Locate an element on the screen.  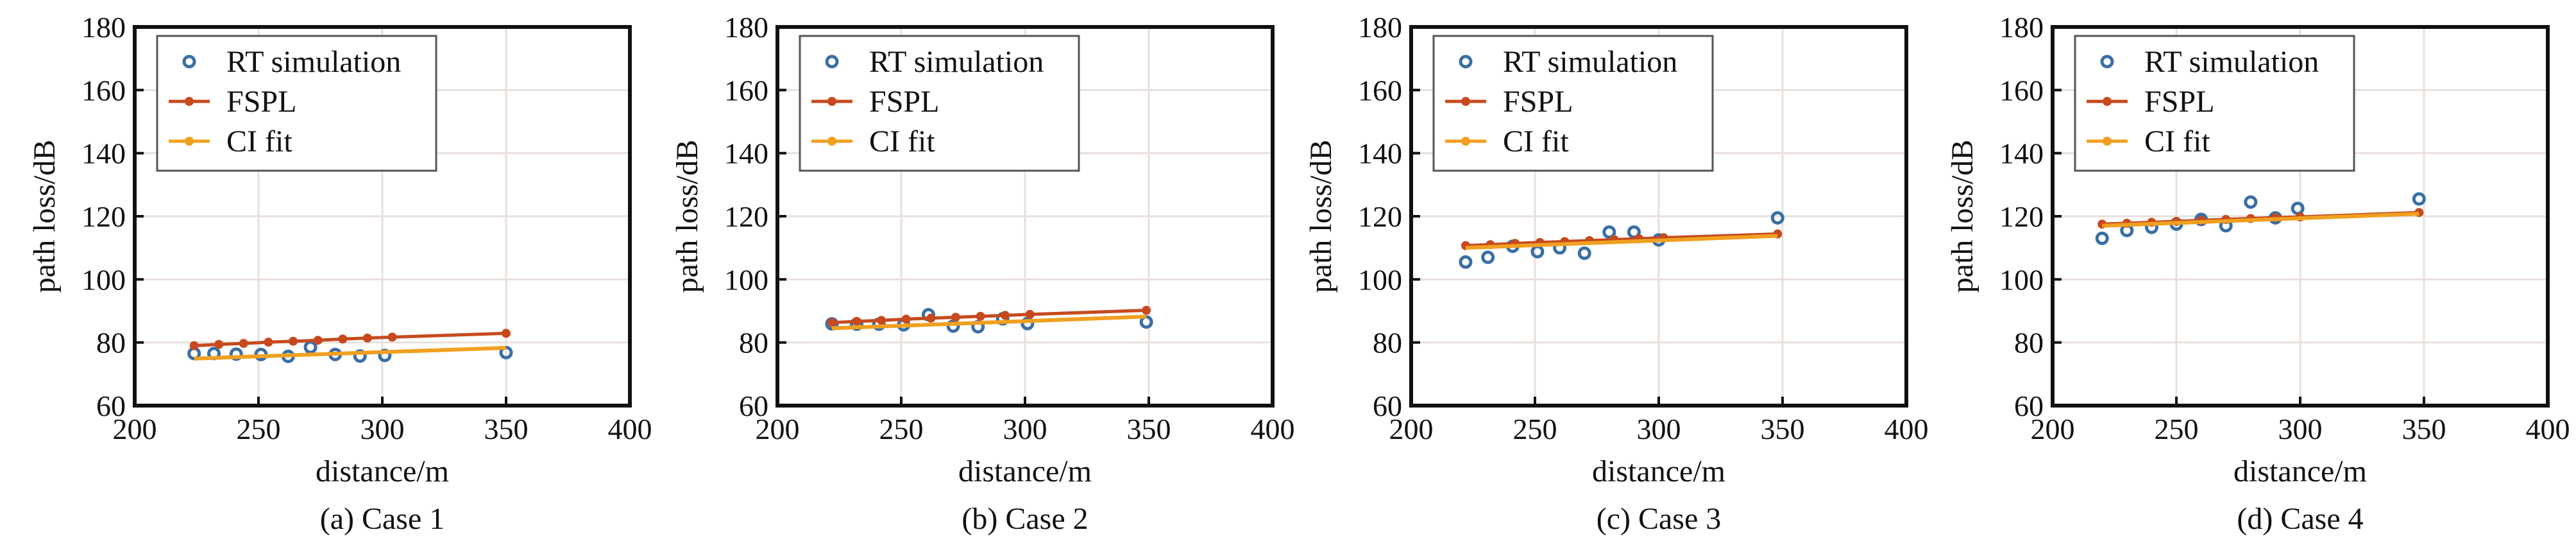
ci-fit-line is located at coordinates (989, 322).